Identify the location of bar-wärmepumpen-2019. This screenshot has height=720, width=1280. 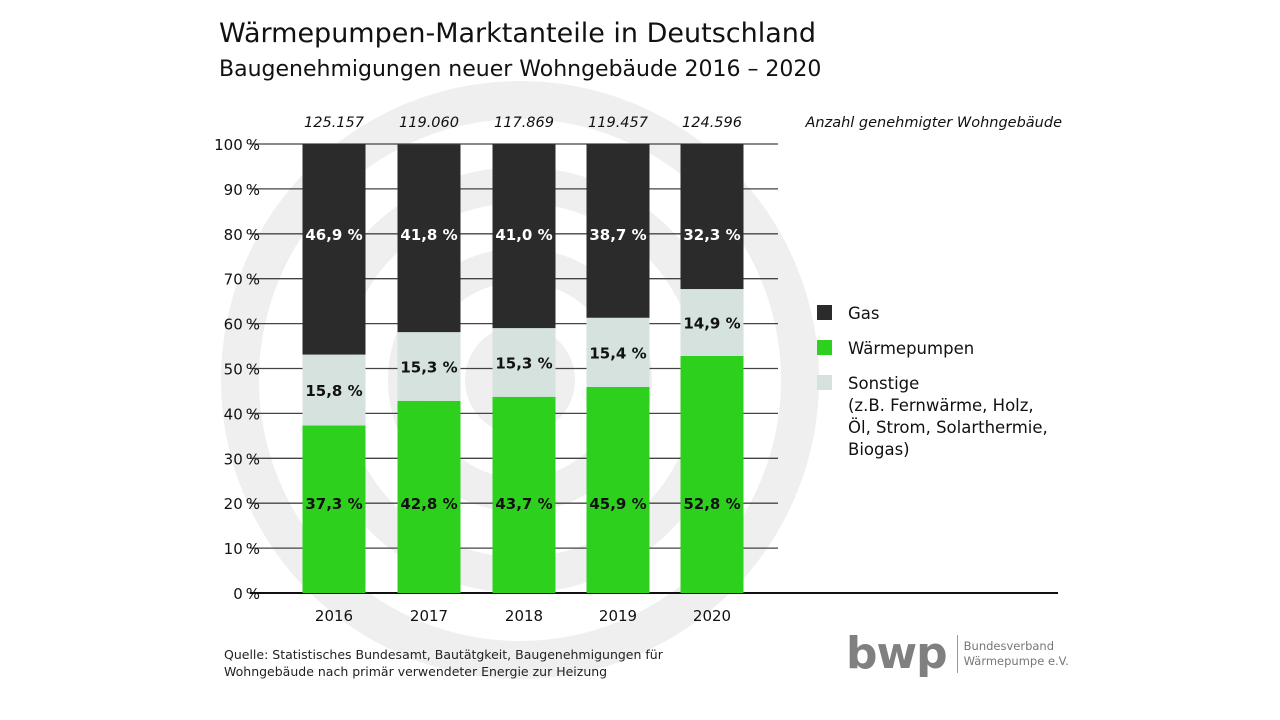
(618, 489).